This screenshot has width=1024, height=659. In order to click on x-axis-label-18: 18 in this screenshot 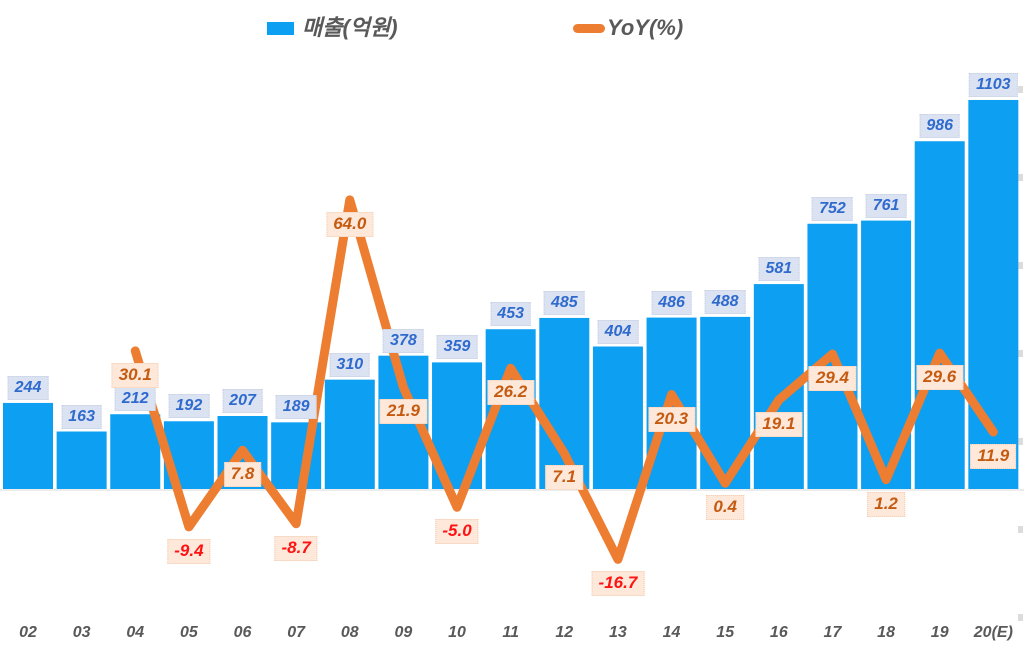, I will do `click(886, 632)`.